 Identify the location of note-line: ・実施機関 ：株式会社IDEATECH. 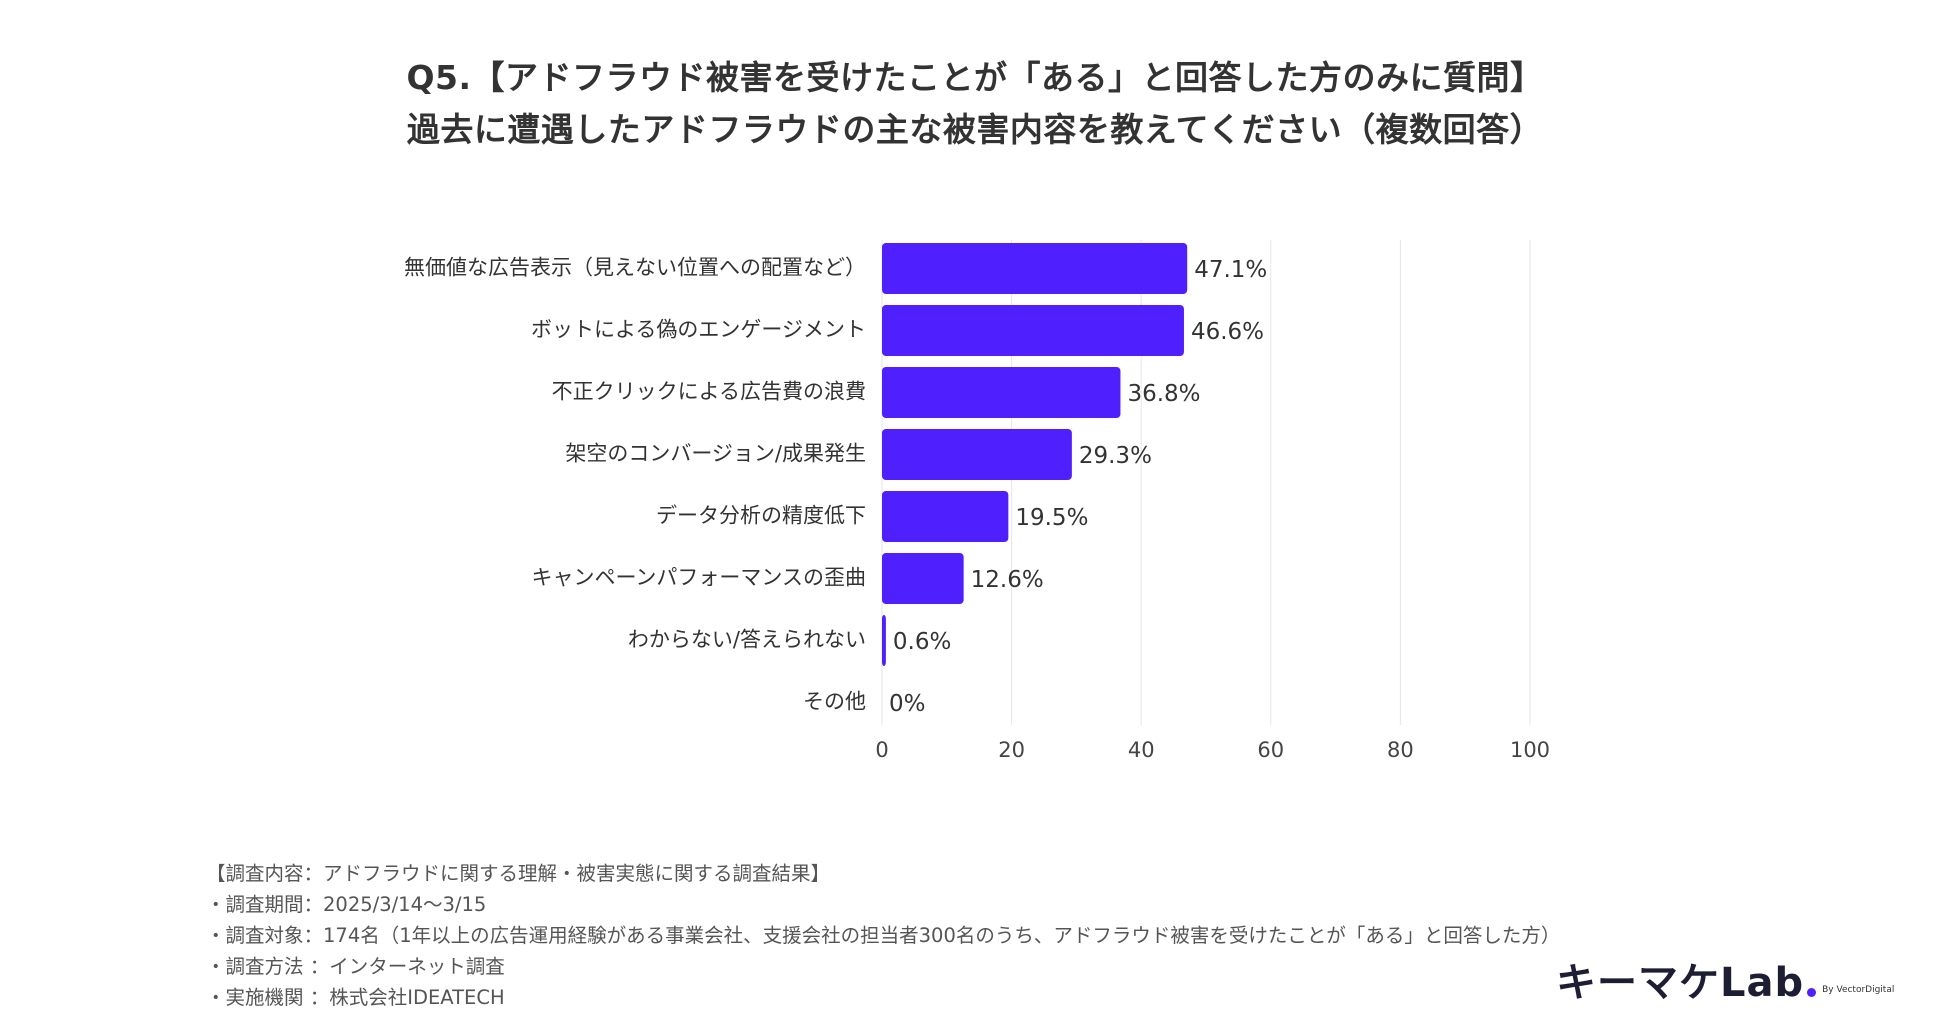
(355, 997).